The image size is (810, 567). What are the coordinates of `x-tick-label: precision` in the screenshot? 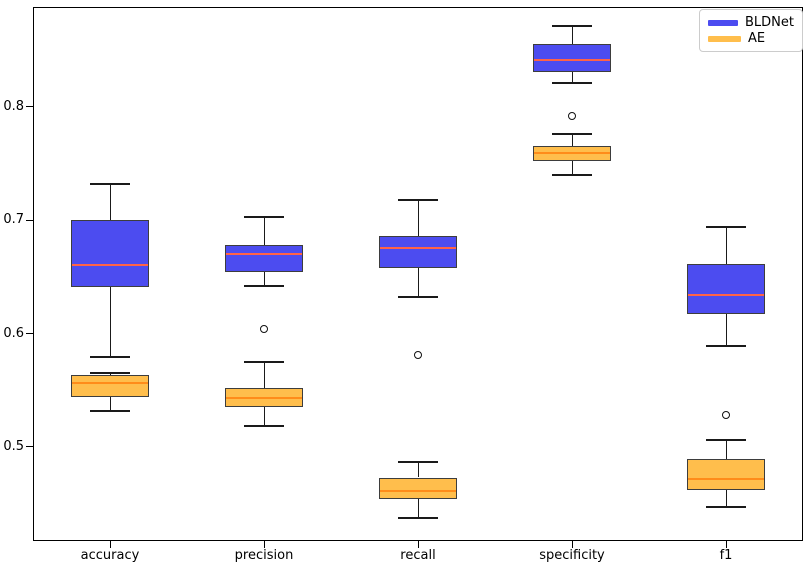 It's located at (264, 555).